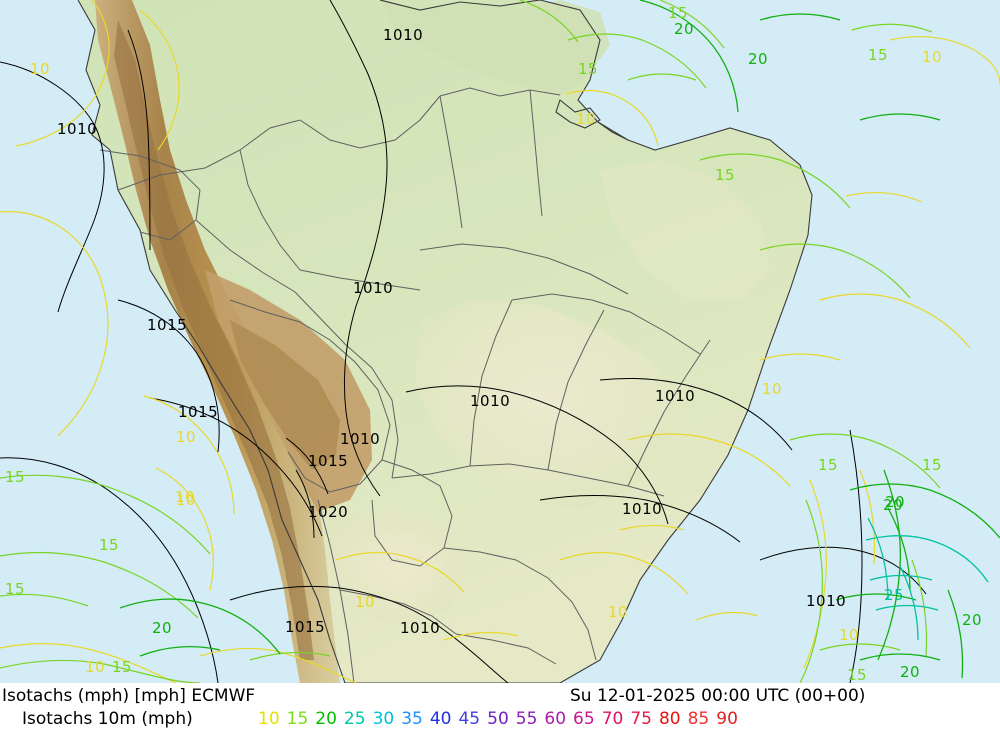 This screenshot has width=1000, height=733. What do you see at coordinates (698, 719) in the screenshot?
I see `scale-stop-85: 85` at bounding box center [698, 719].